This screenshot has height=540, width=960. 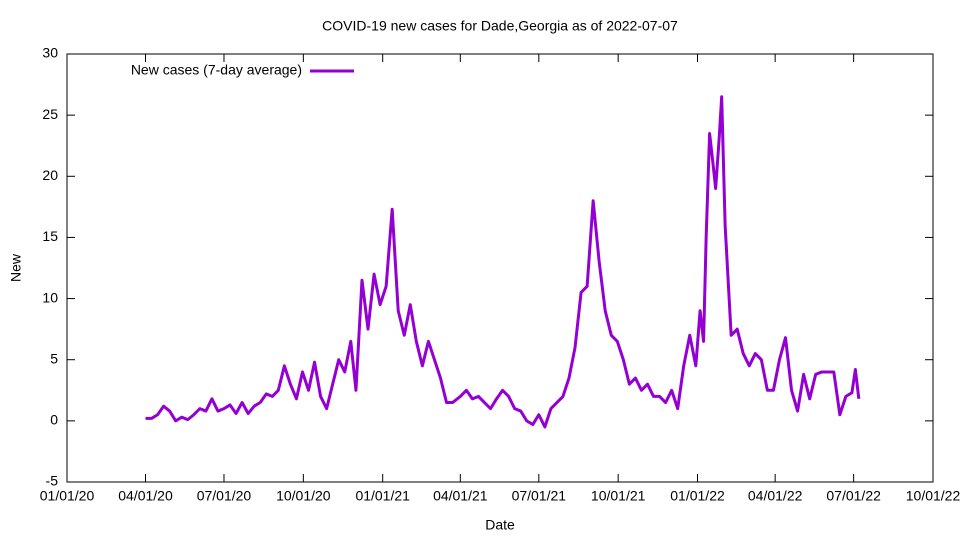 What do you see at coordinates (50, 236) in the screenshot?
I see `y-tick-label: 15` at bounding box center [50, 236].